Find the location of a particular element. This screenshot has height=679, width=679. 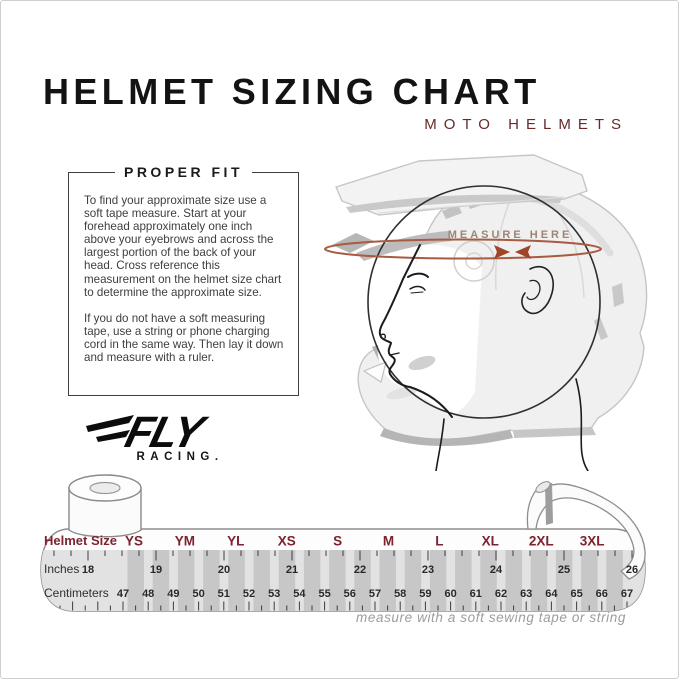

cm-value: 54 is located at coordinates (299, 594).